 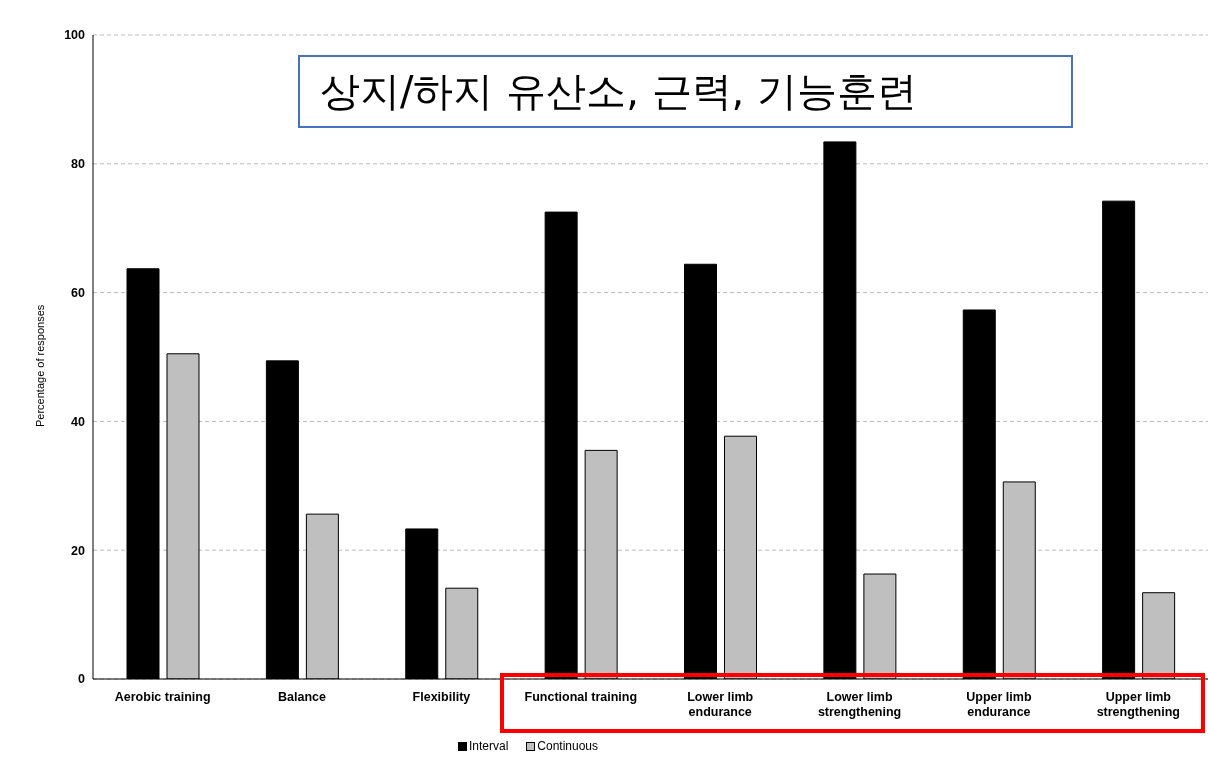 I want to click on y-tick-label: 40, so click(x=78, y=421).